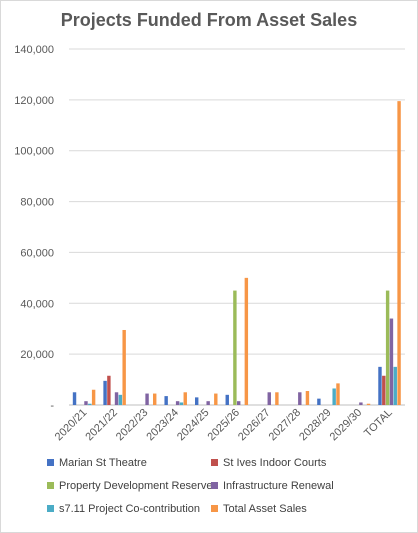  What do you see at coordinates (136, 486) in the screenshot?
I see `legend-label: Property Development Reserve` at bounding box center [136, 486].